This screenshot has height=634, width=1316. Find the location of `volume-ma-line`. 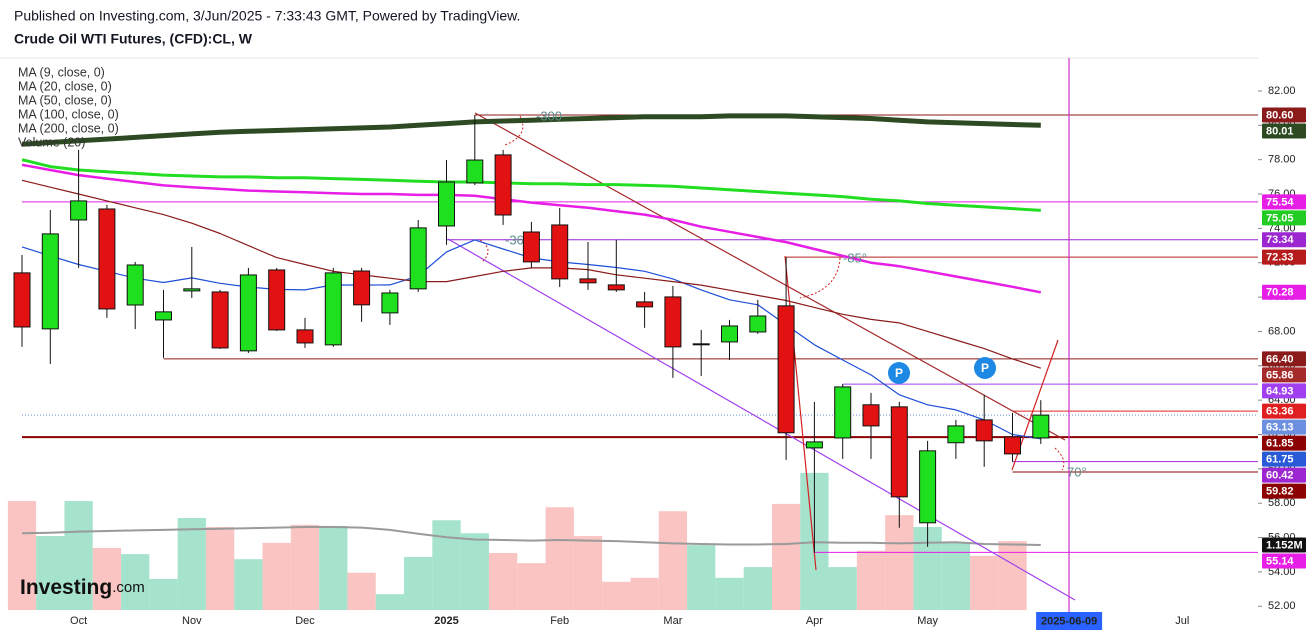

volume-ma-line is located at coordinates (531, 536).